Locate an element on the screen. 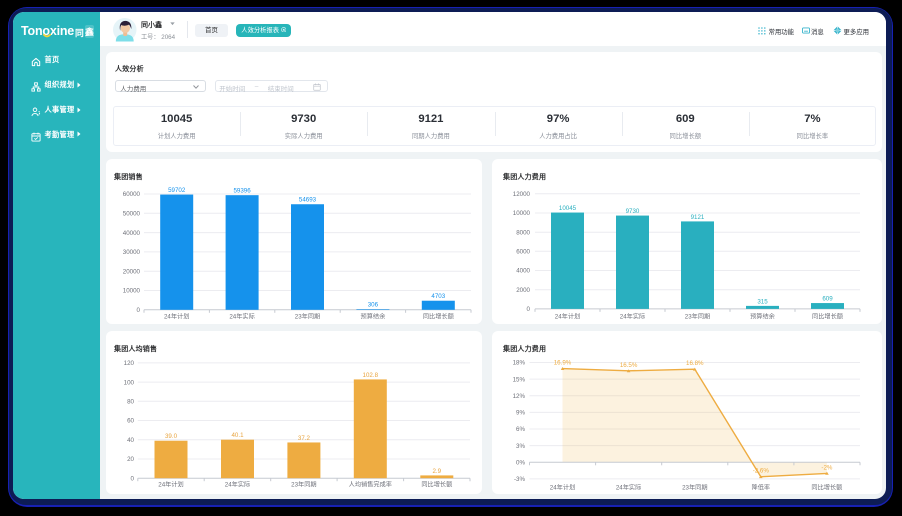 The image size is (902, 516). svg-text: 40000 is located at coordinates (132, 232).